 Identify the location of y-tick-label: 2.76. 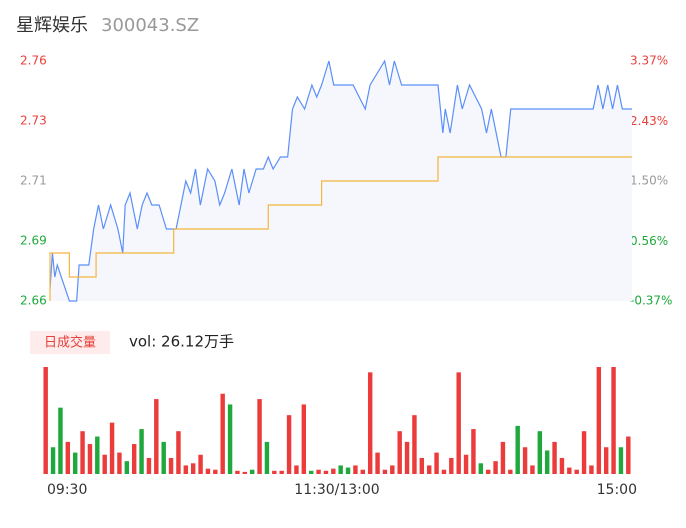
(33, 61).